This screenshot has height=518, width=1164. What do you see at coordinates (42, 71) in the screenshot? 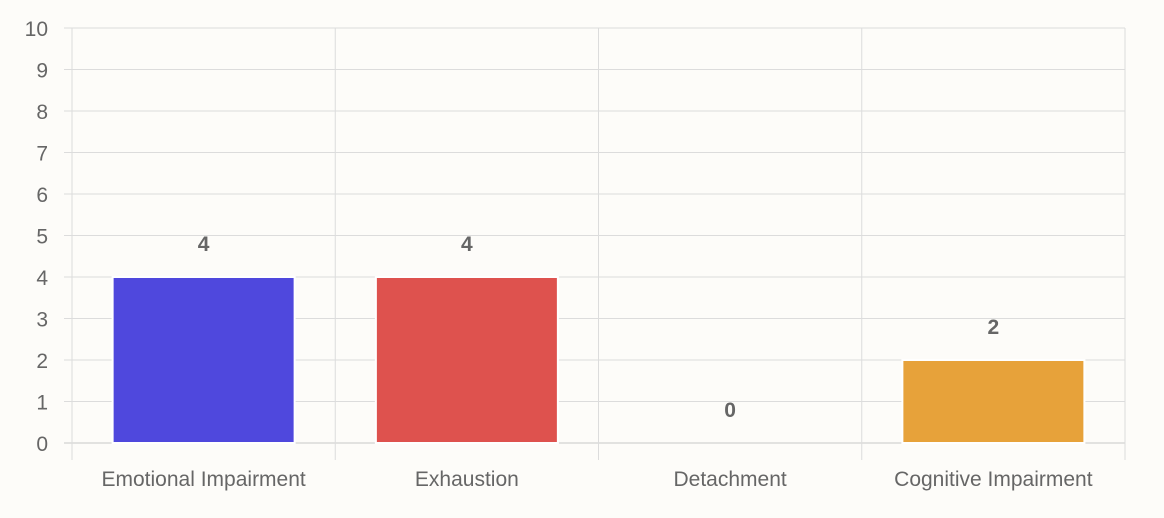
I see `y-tick-label: 9` at bounding box center [42, 71].